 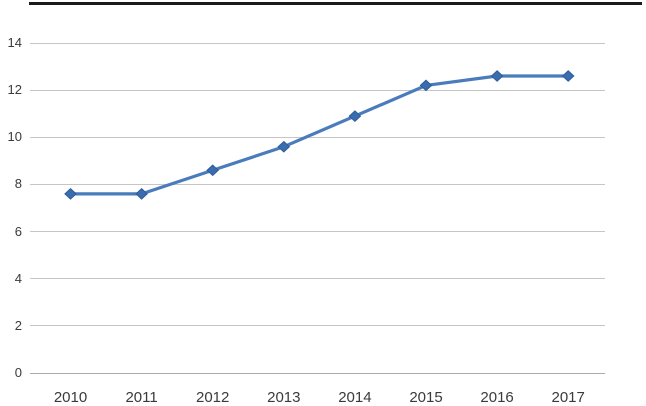 I want to click on y-axis-tick-label: 8, so click(x=18, y=184).